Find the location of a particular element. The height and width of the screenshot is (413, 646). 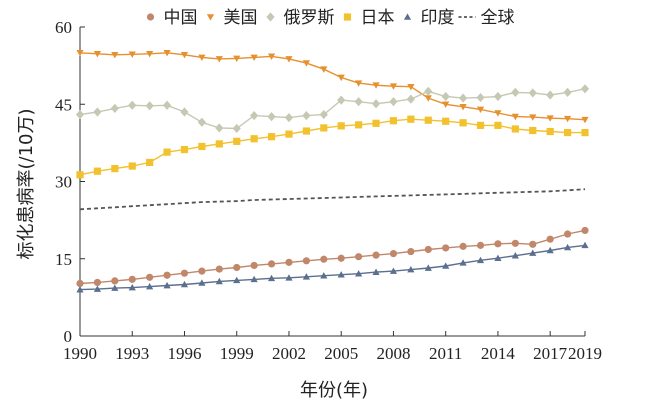

x-tick-label: 1999 is located at coordinates (237, 353).